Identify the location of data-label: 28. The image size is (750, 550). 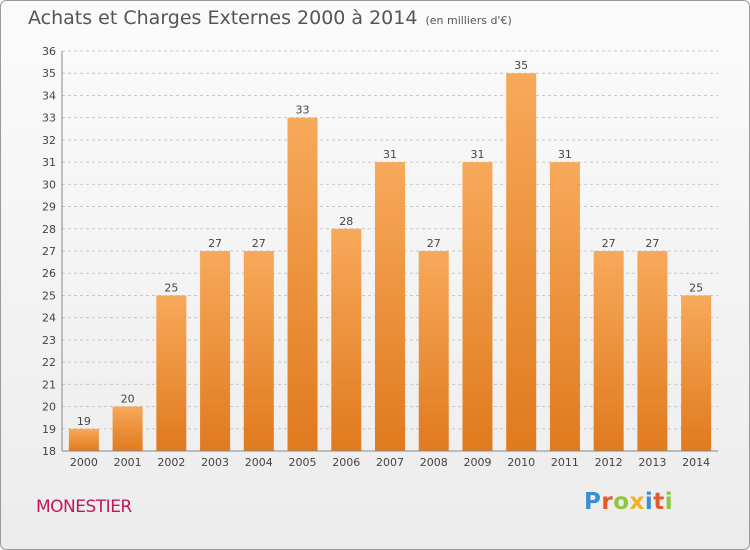
(346, 221).